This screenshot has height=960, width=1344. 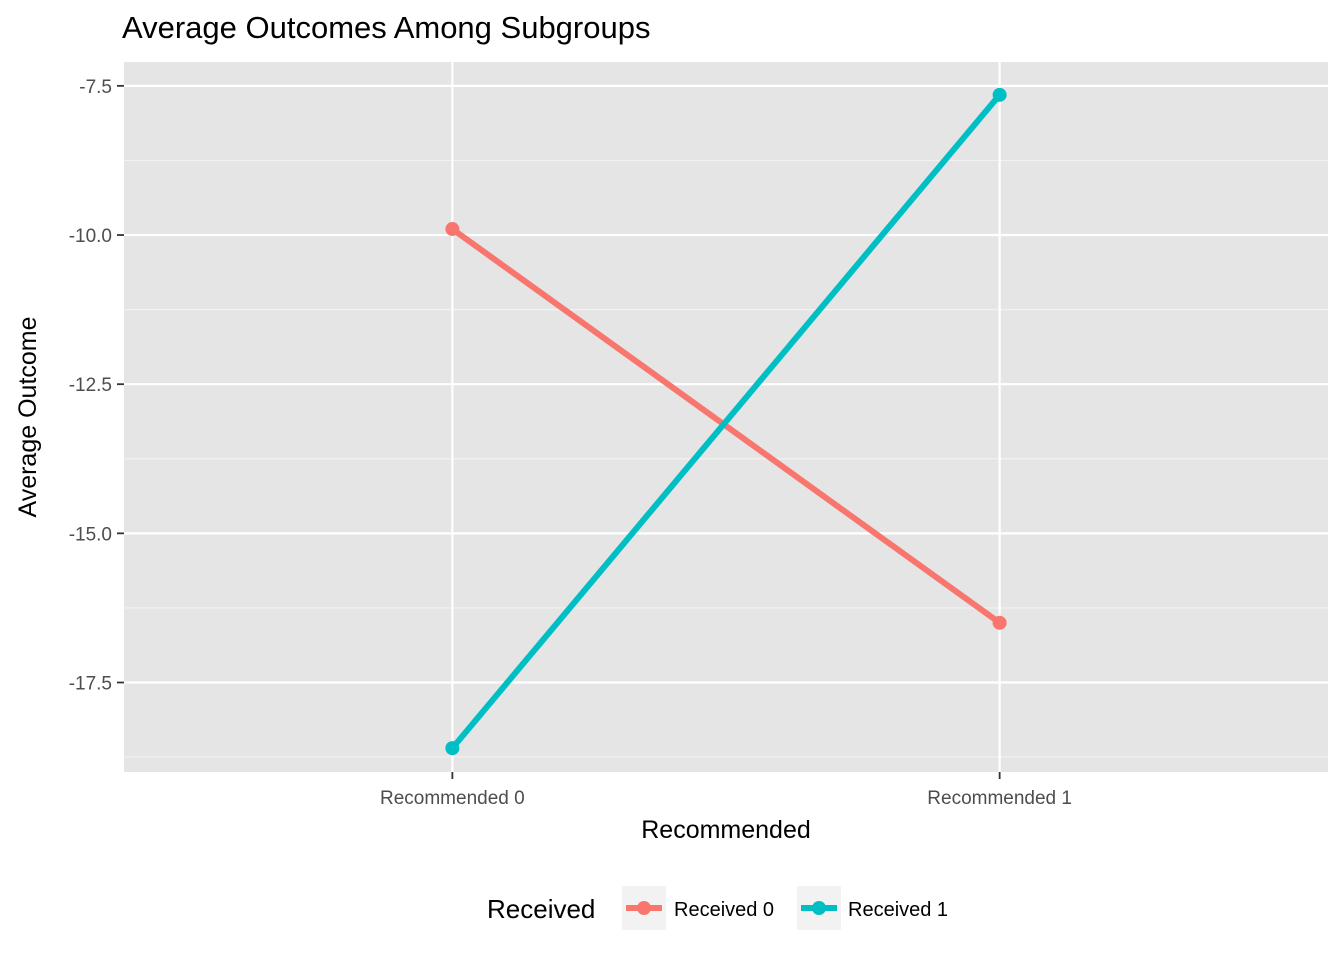 I want to click on legend-label: Received 0, so click(x=724, y=910).